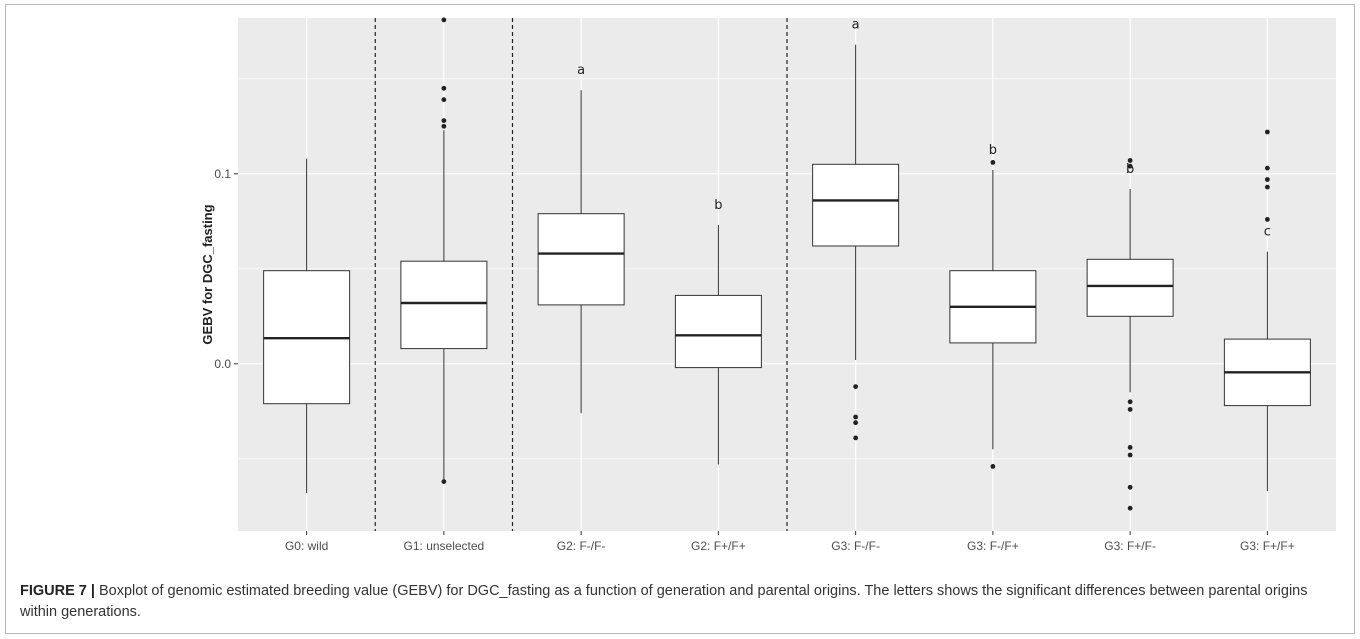 The width and height of the screenshot is (1360, 639). I want to click on x-tick-label: G1: unselected, so click(444, 546).